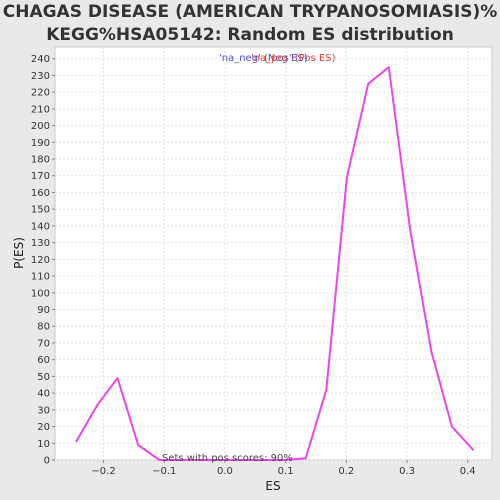 The width and height of the screenshot is (500, 500). Describe the element at coordinates (40, 109) in the screenshot. I see `y-tick-label: 210` at that location.